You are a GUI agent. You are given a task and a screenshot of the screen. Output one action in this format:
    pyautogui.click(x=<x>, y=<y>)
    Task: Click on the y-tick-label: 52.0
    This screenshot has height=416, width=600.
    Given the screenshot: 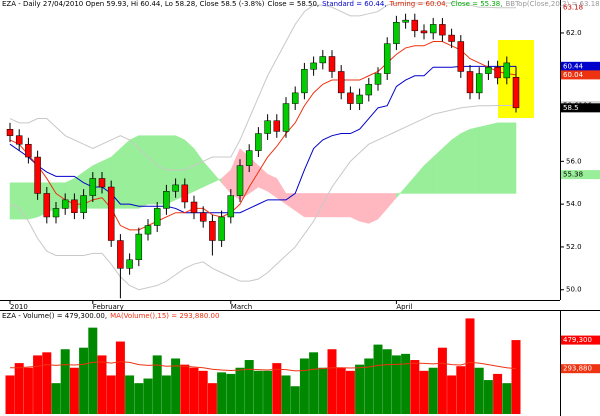 What is the action you would take?
    pyautogui.click(x=574, y=247)
    